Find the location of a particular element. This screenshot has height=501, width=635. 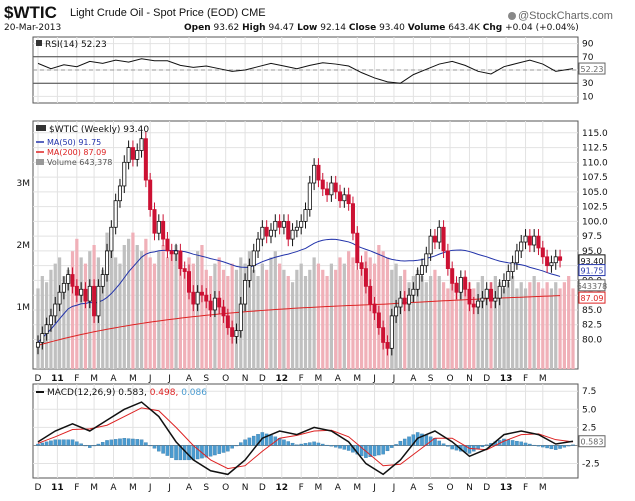

price-x-tick-label: 13 is located at coordinates (506, 379).